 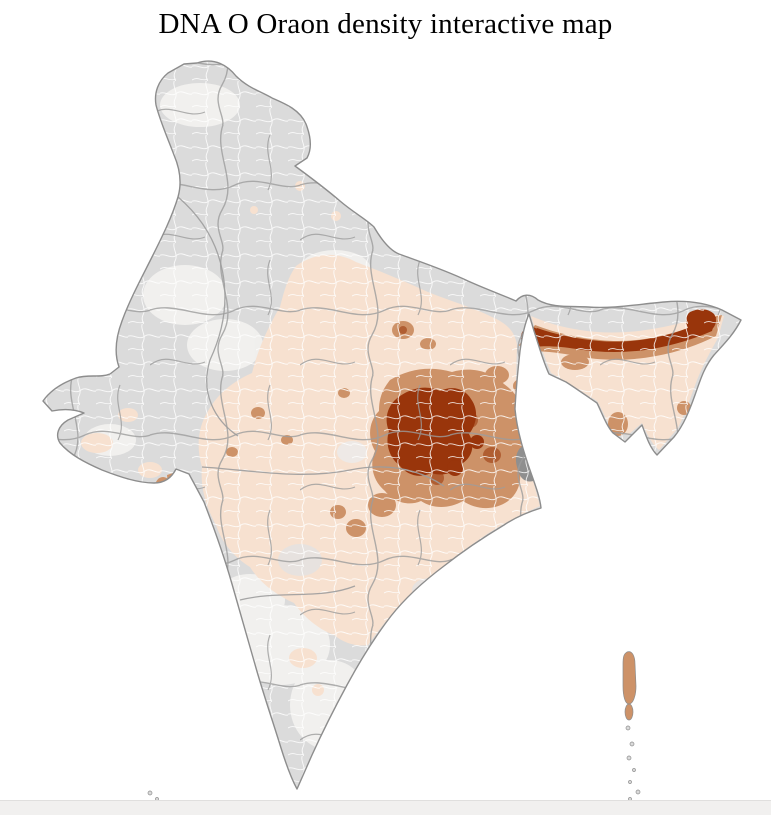 I want to click on medium-konkan-blob, so click(x=186, y=515).